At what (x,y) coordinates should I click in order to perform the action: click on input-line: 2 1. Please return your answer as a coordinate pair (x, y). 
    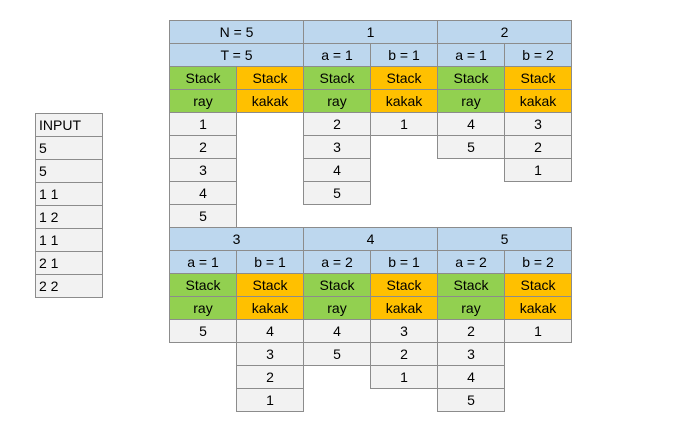
    Looking at the image, I should click on (69, 263).